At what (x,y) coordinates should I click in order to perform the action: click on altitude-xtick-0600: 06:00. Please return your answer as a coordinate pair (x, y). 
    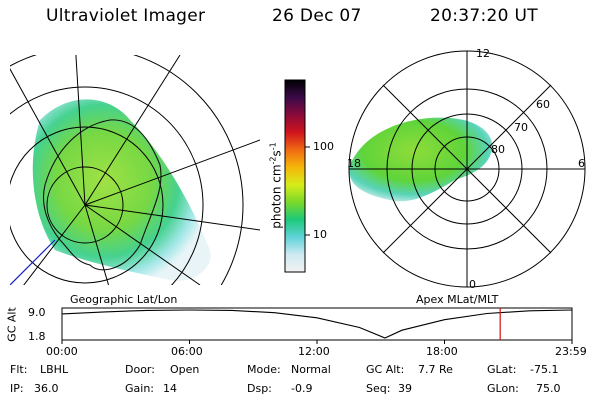
    Looking at the image, I should click on (187, 351).